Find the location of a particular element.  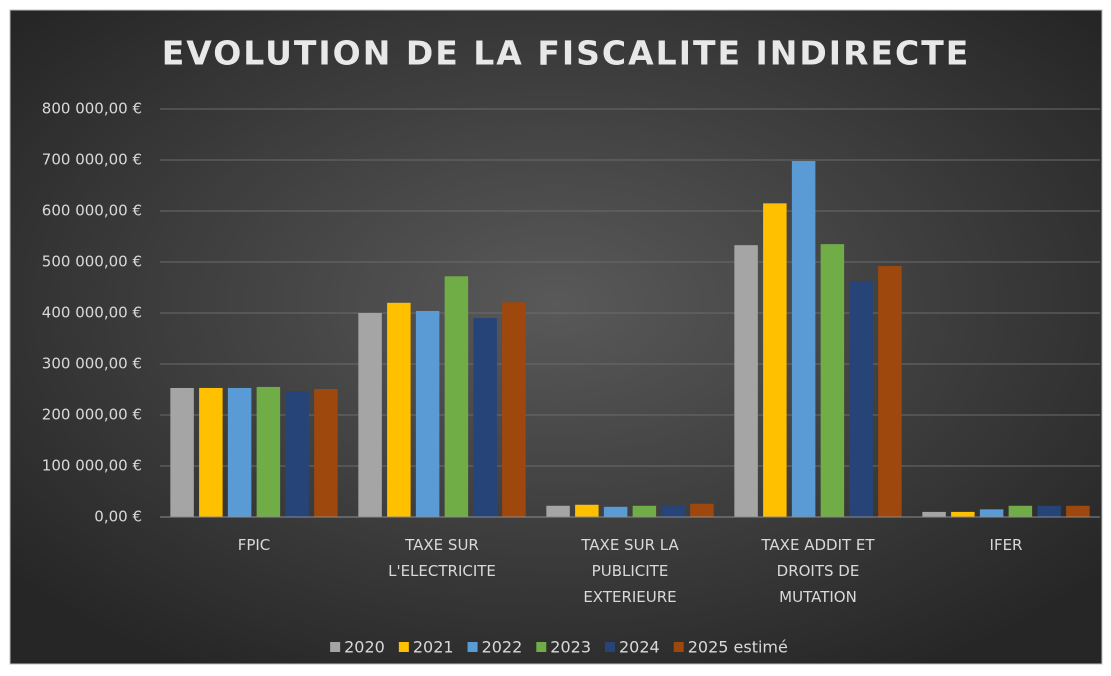

y-tick-label: 300 000,00 € is located at coordinates (92, 364).